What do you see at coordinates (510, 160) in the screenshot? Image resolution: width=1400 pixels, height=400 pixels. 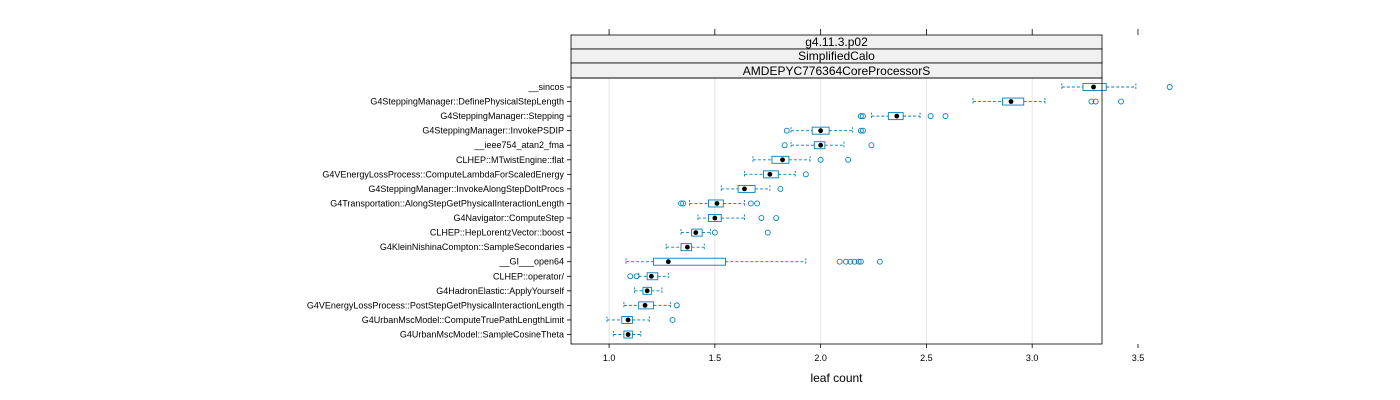 I see `category-label: CLHEP::MTwistEngine::flat` at bounding box center [510, 160].